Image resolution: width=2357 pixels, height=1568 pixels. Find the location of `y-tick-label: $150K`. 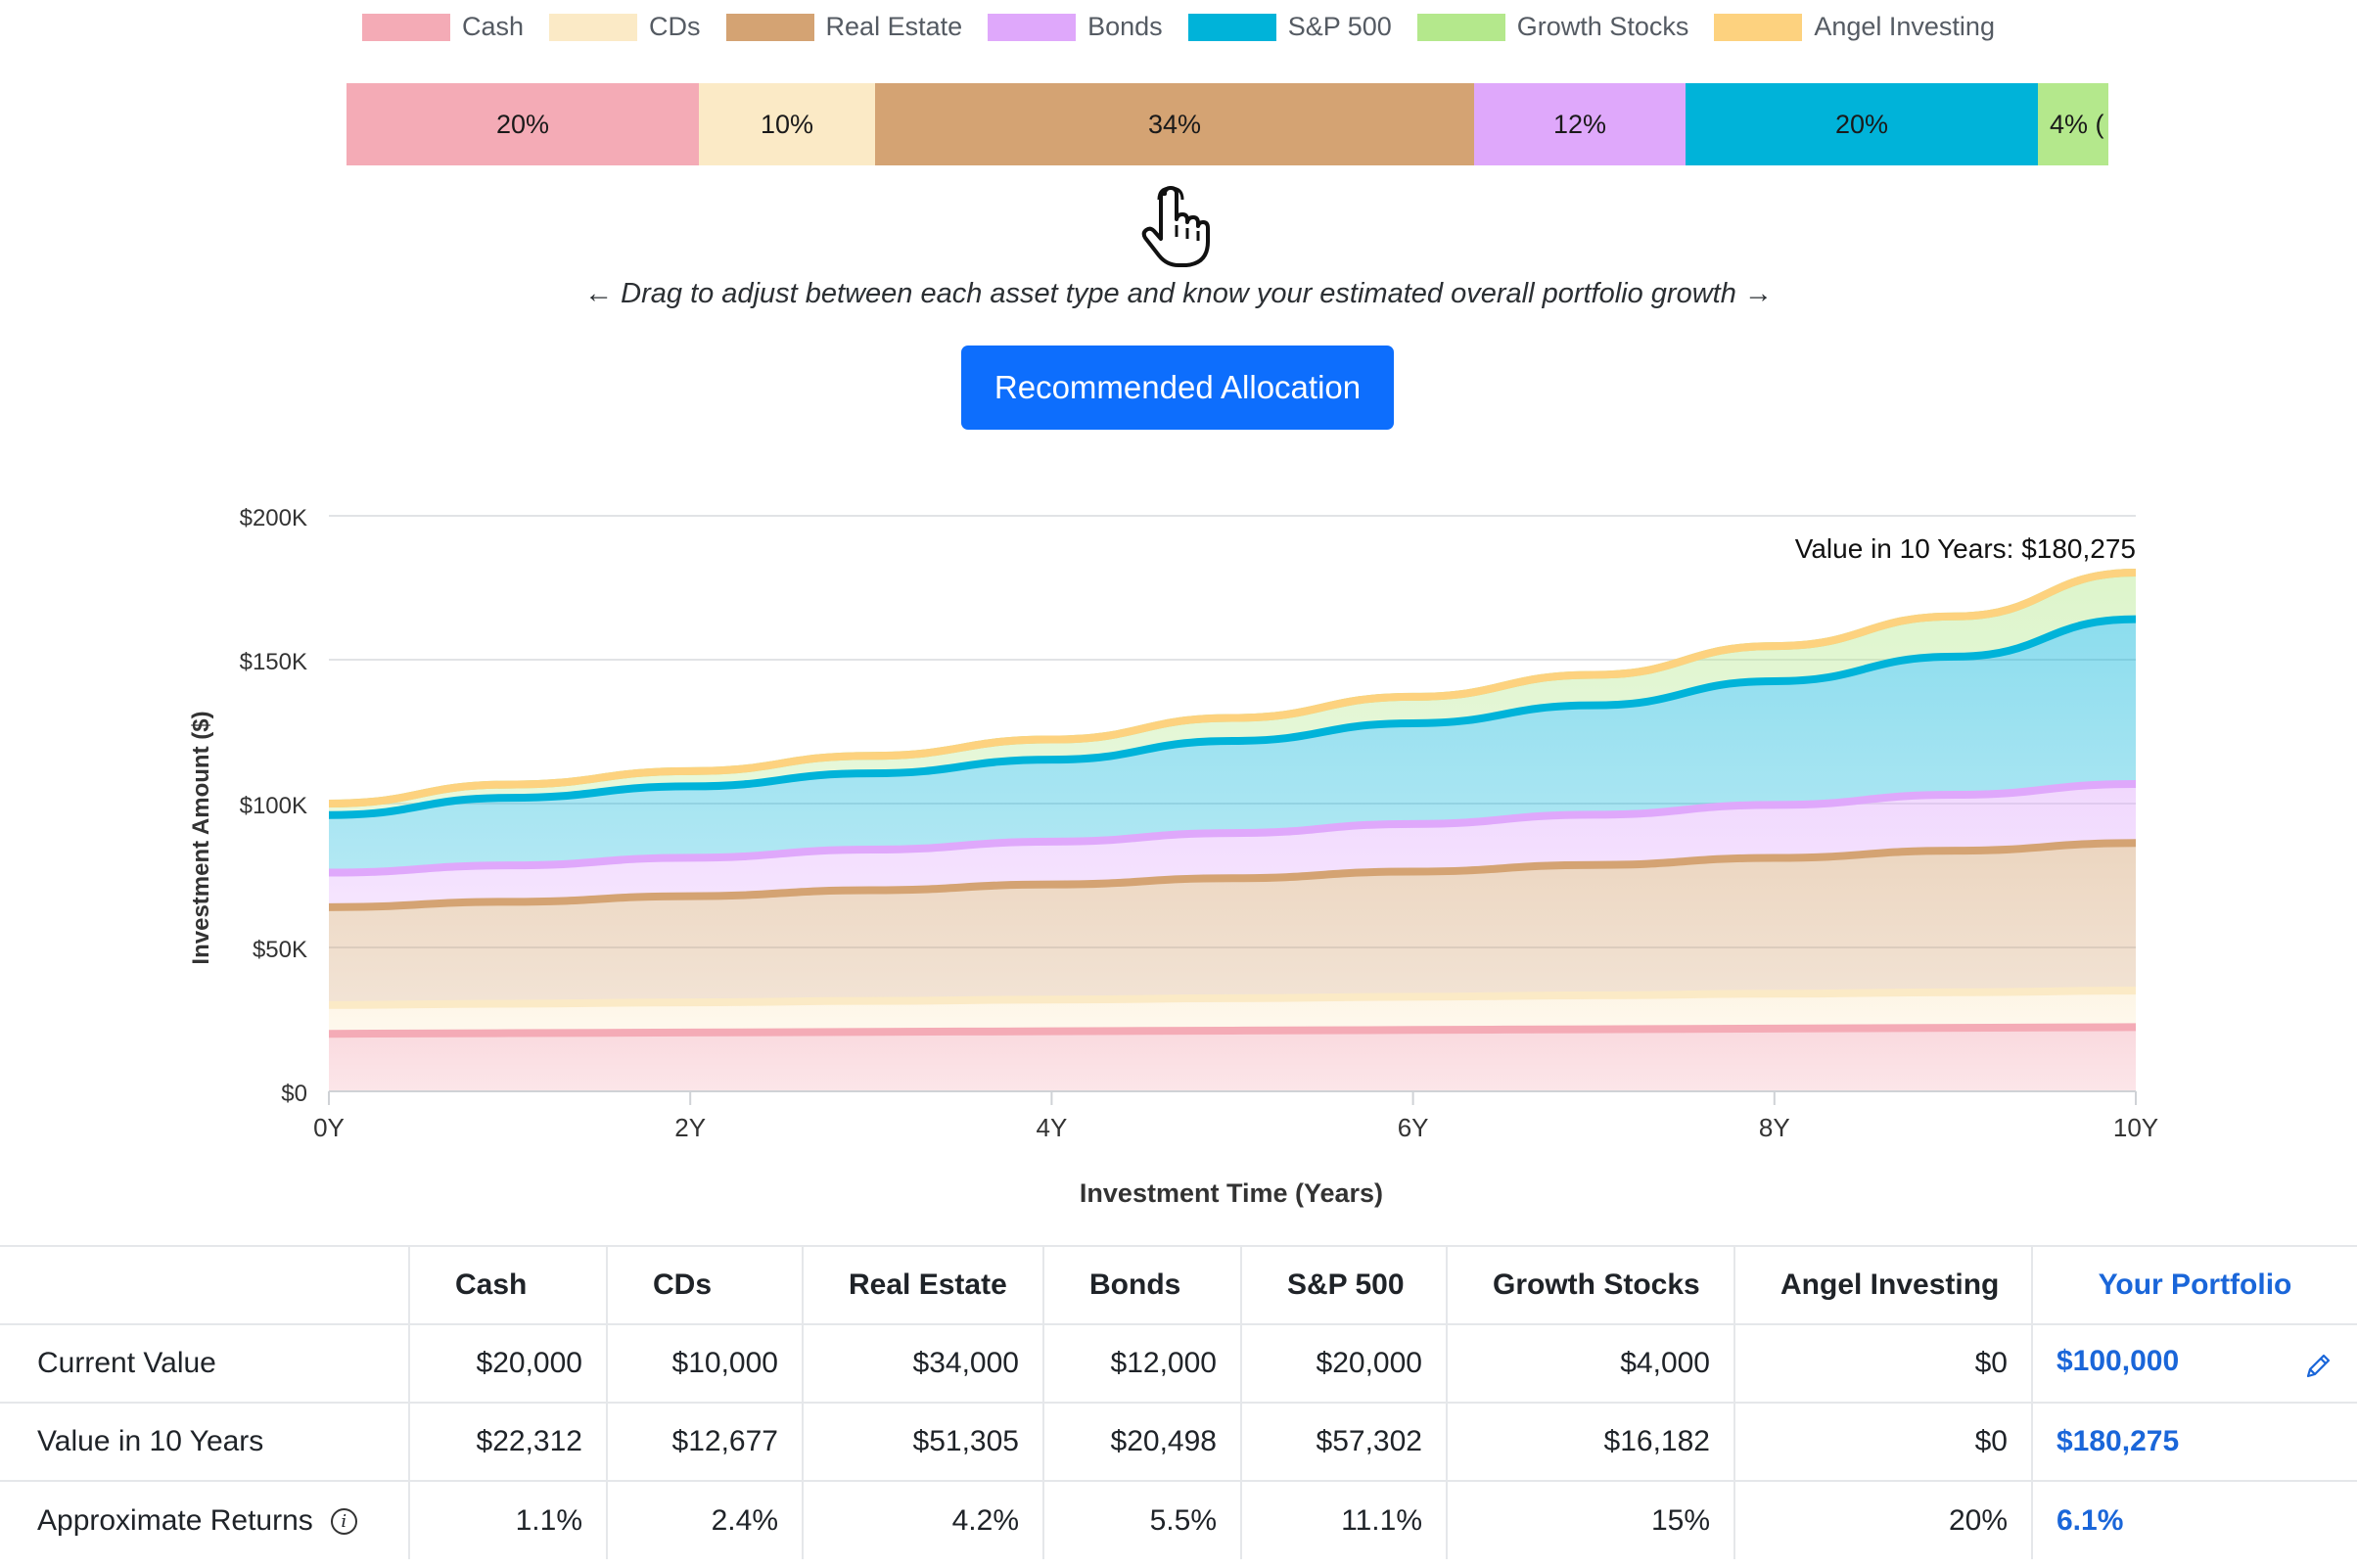

y-tick-label: $150K is located at coordinates (273, 662).